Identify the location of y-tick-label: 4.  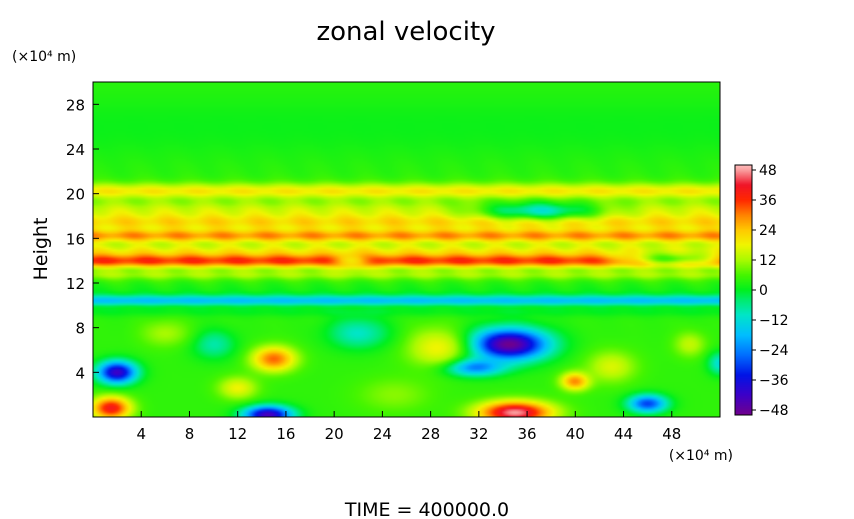
(80, 373).